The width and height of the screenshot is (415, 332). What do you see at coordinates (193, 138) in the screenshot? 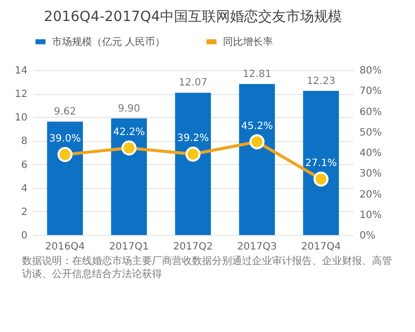
I see `data-label: 39.2%` at bounding box center [193, 138].